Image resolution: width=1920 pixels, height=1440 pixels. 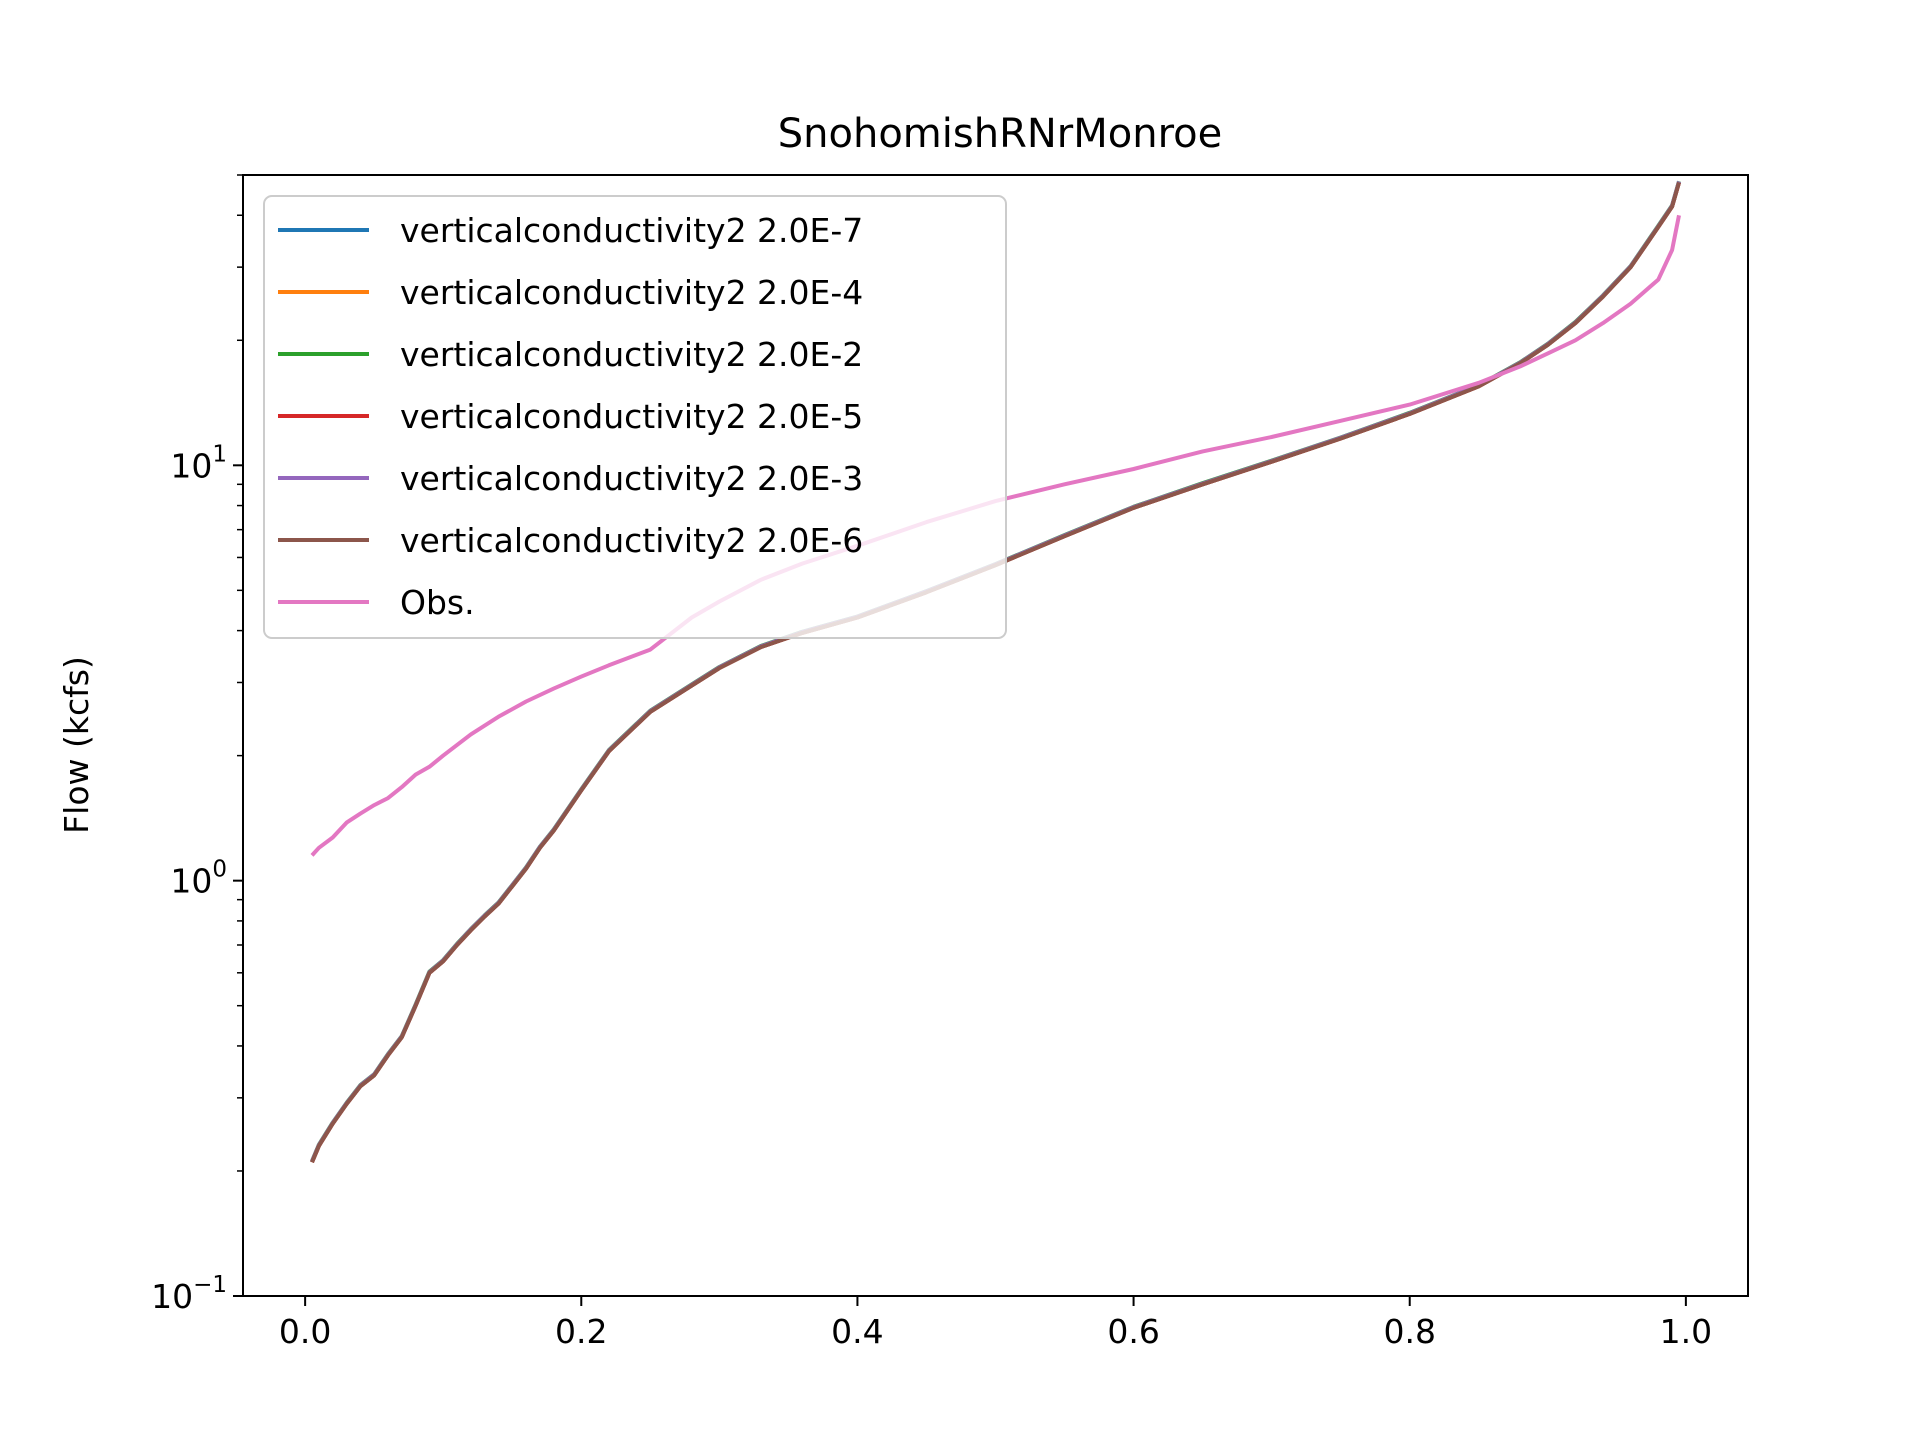 What do you see at coordinates (631, 540) in the screenshot?
I see `legend-label: verticalconductivity2 2.0E-6` at bounding box center [631, 540].